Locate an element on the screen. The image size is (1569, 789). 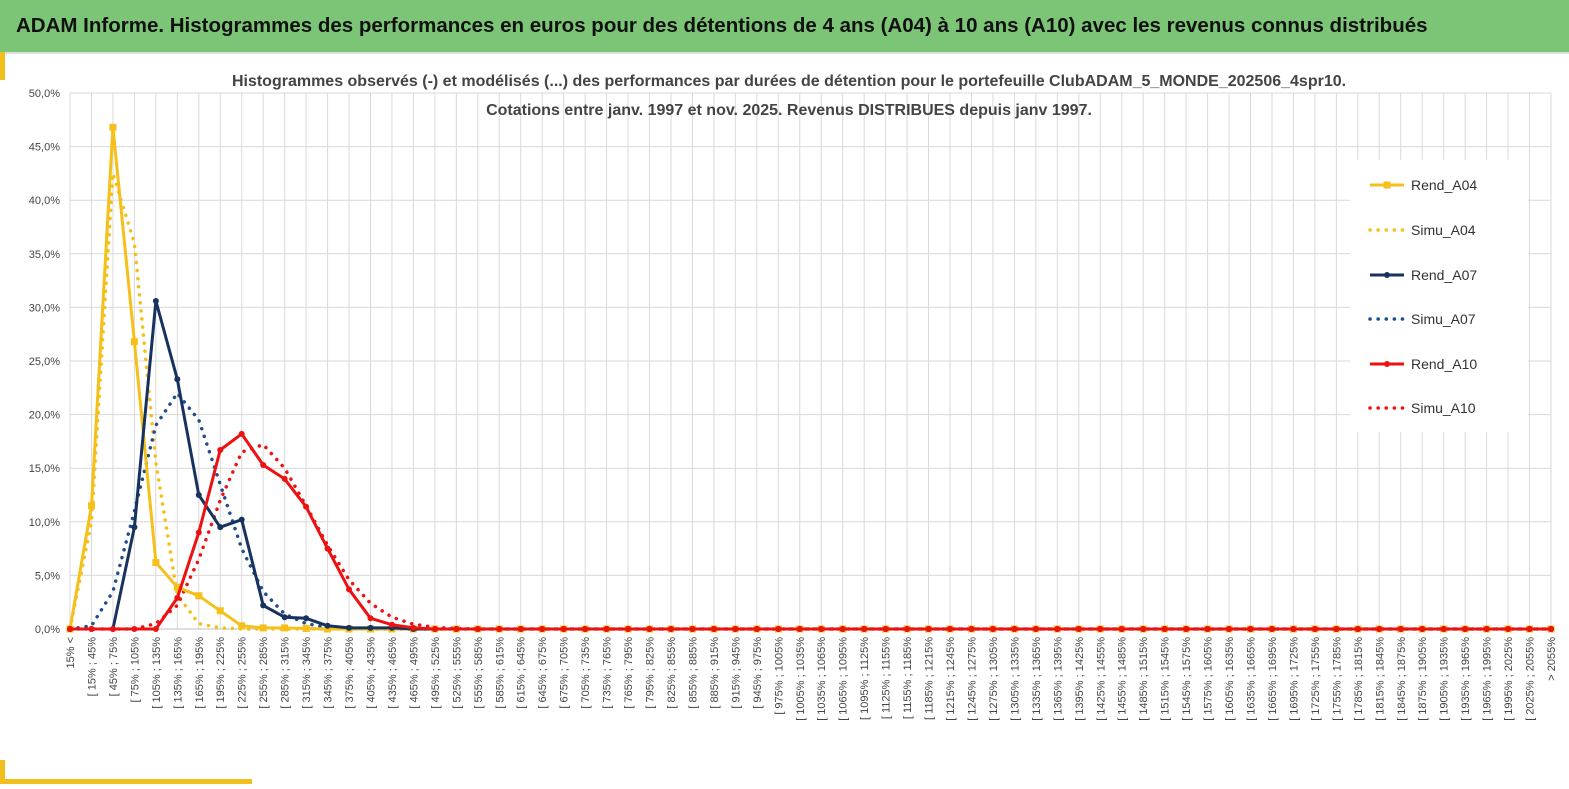
x-tick-label: [ 1245% ; 1275% is located at coordinates (972, 679).